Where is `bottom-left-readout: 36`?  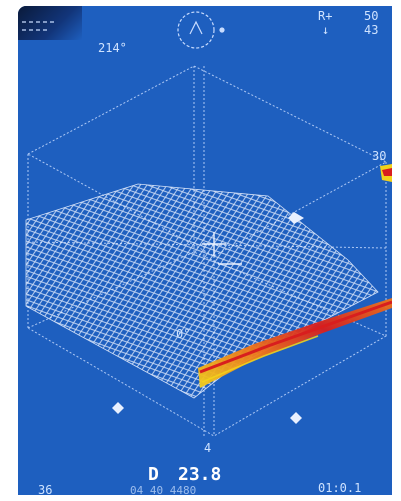
bottom-left-readout: 36 is located at coordinates (45, 489).